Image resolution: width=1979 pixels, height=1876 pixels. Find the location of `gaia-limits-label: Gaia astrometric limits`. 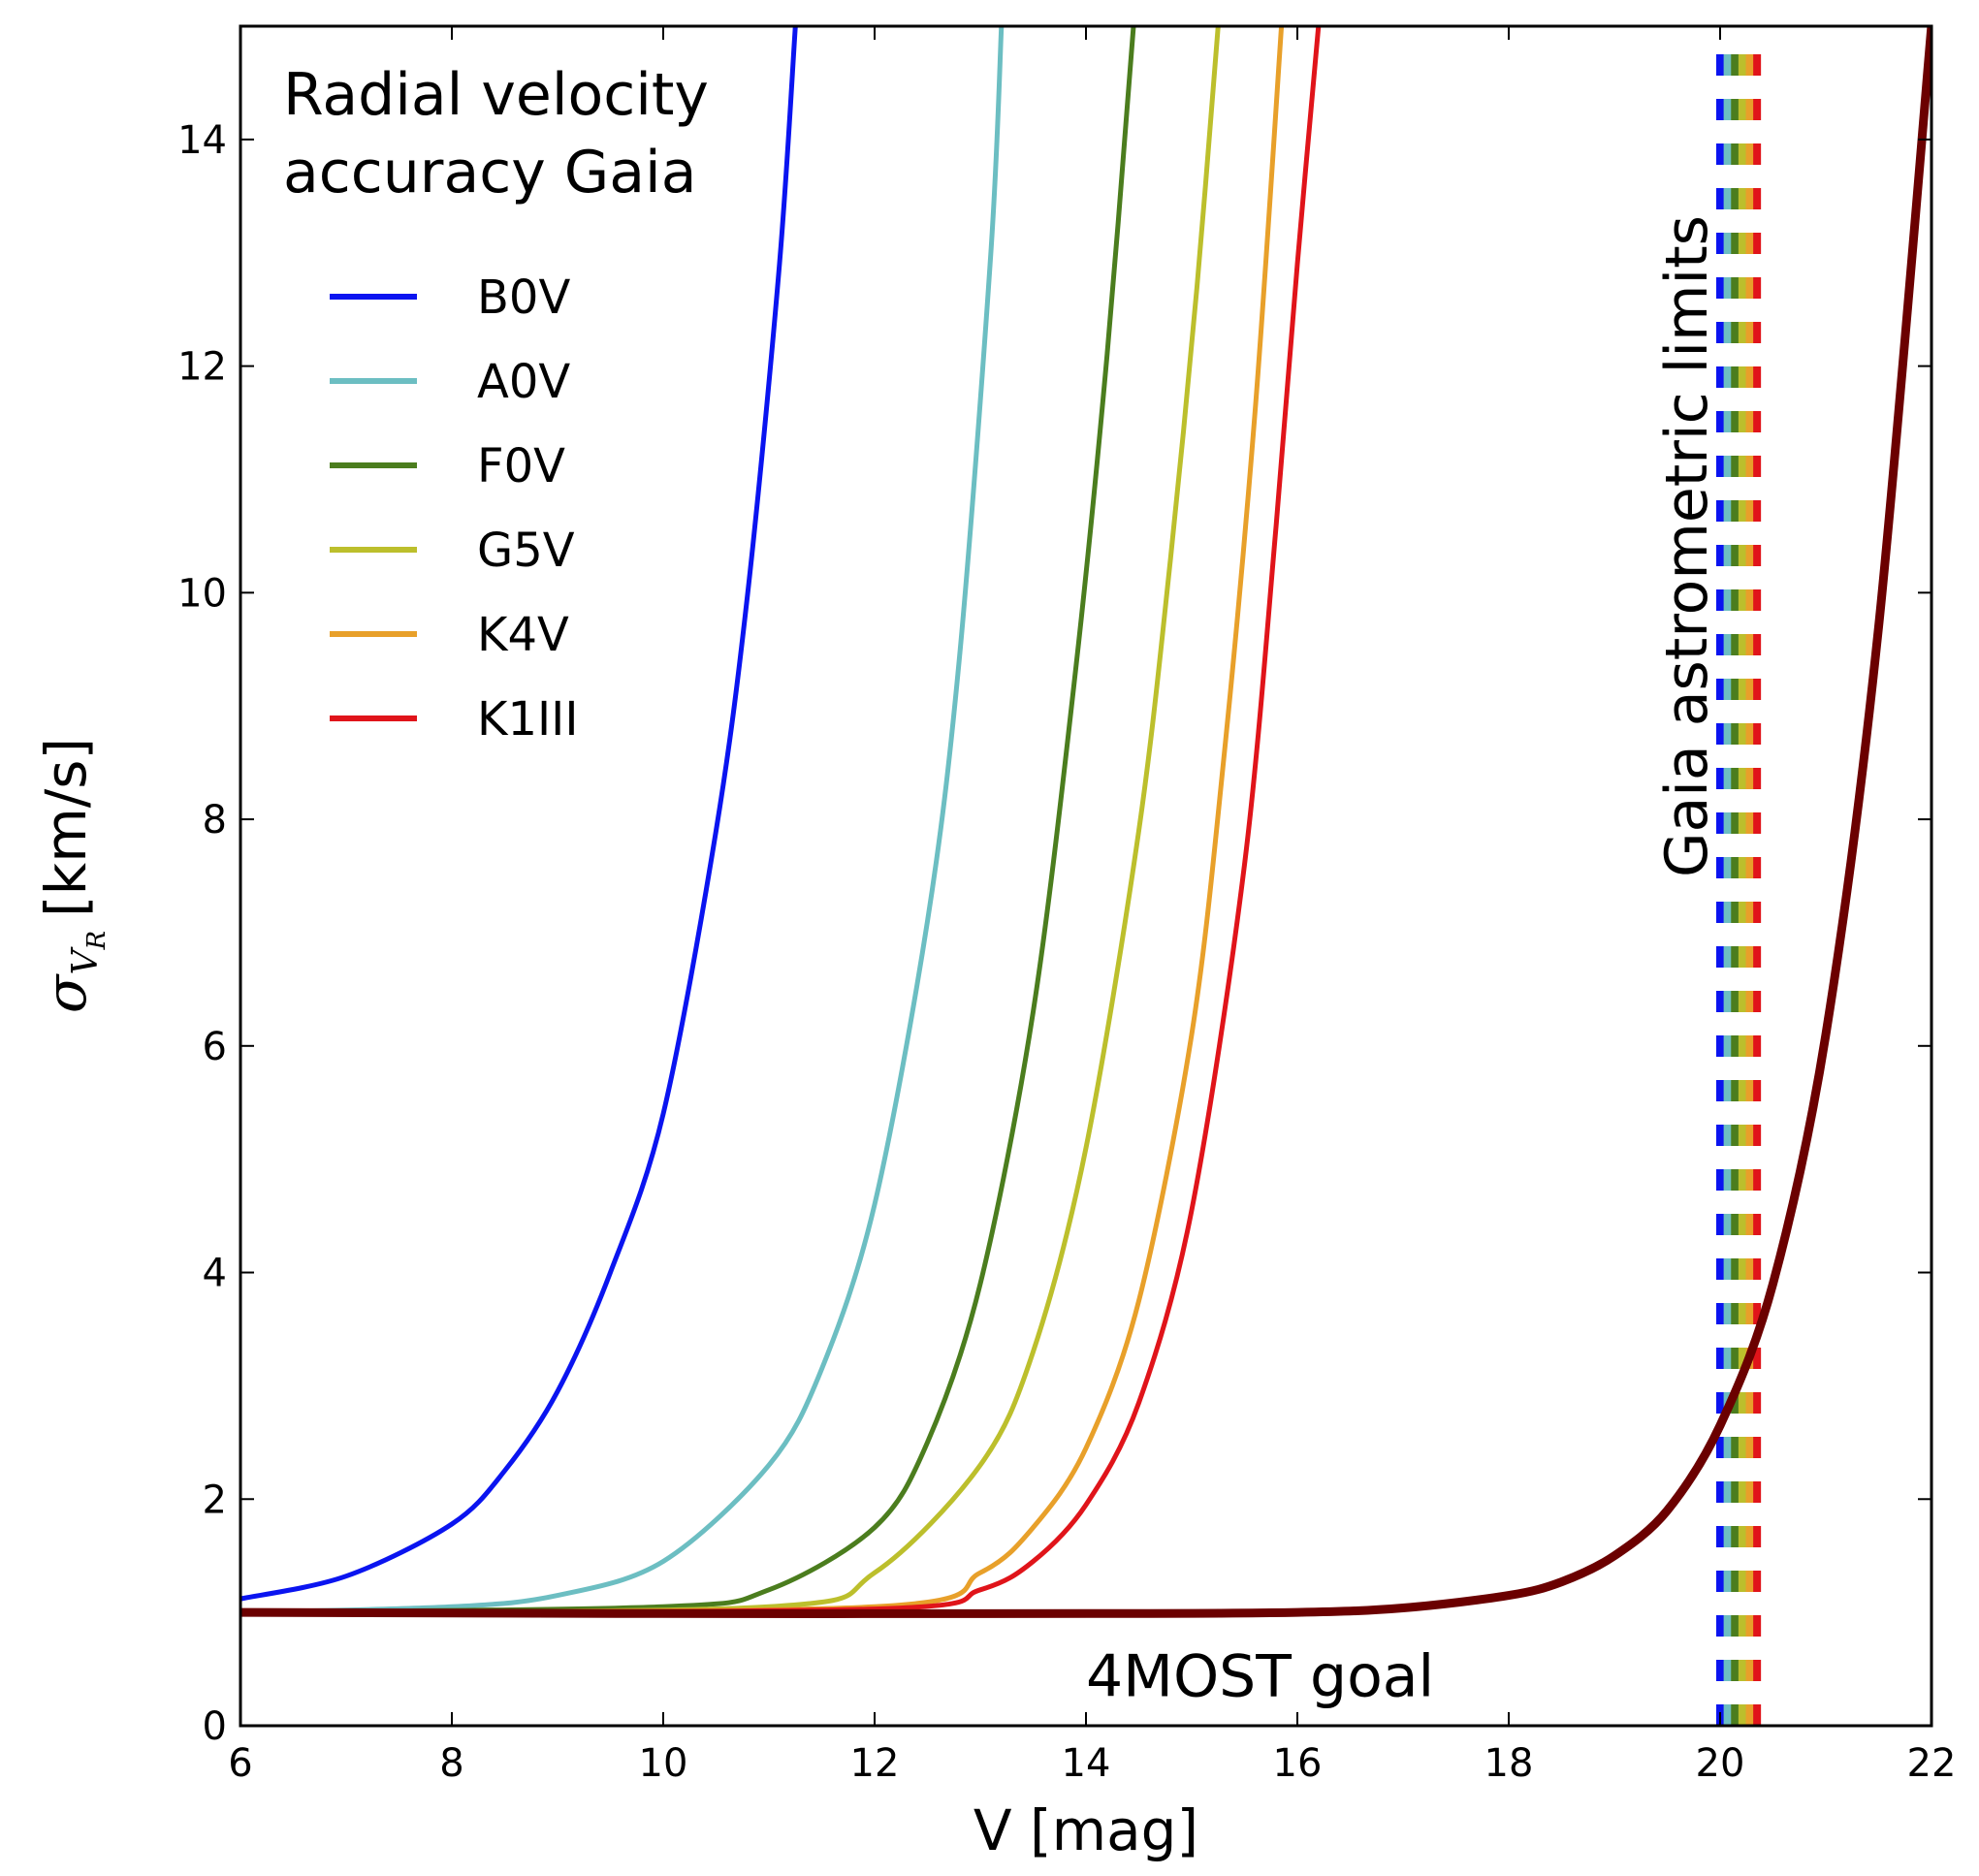

gaia-limits-label: Gaia astrometric limits is located at coordinates (1687, 546).